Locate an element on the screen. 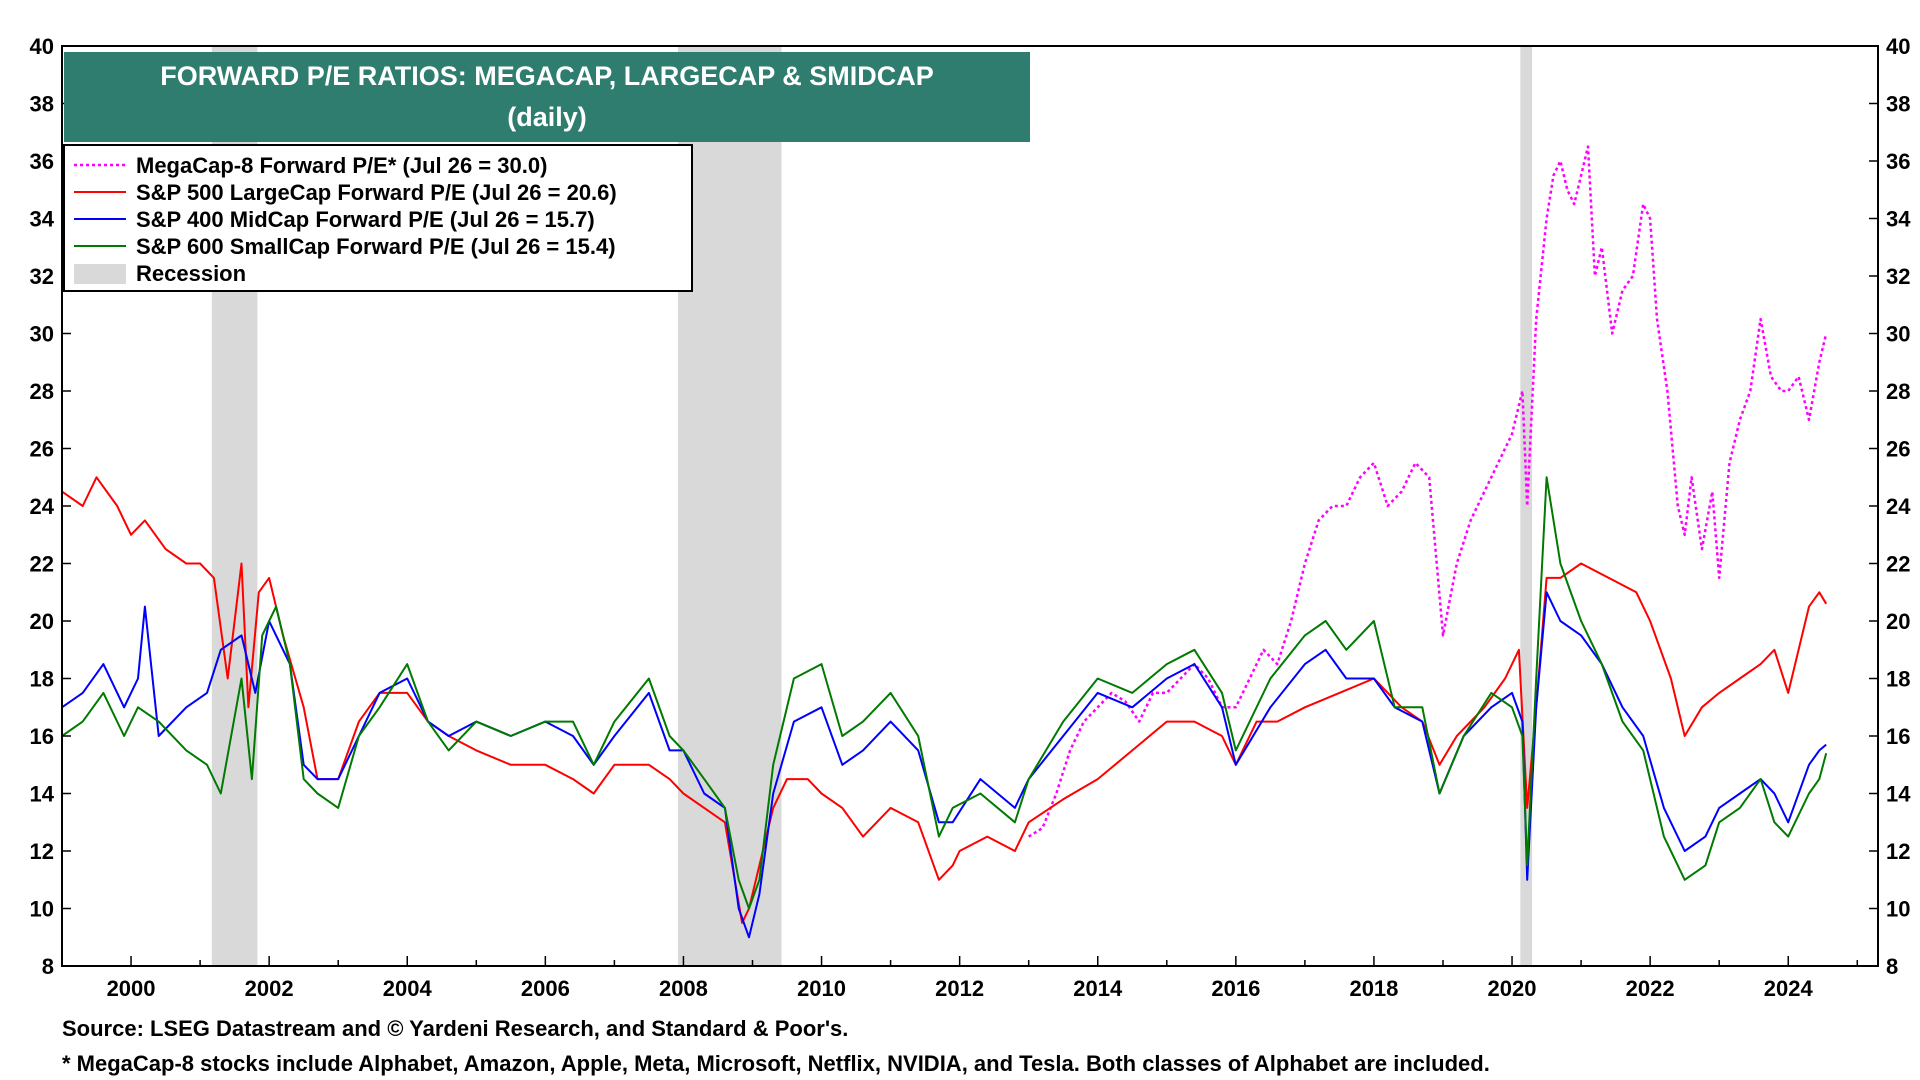 This screenshot has width=1920, height=1080. y-tick-label-right: 14 is located at coordinates (1898, 794).